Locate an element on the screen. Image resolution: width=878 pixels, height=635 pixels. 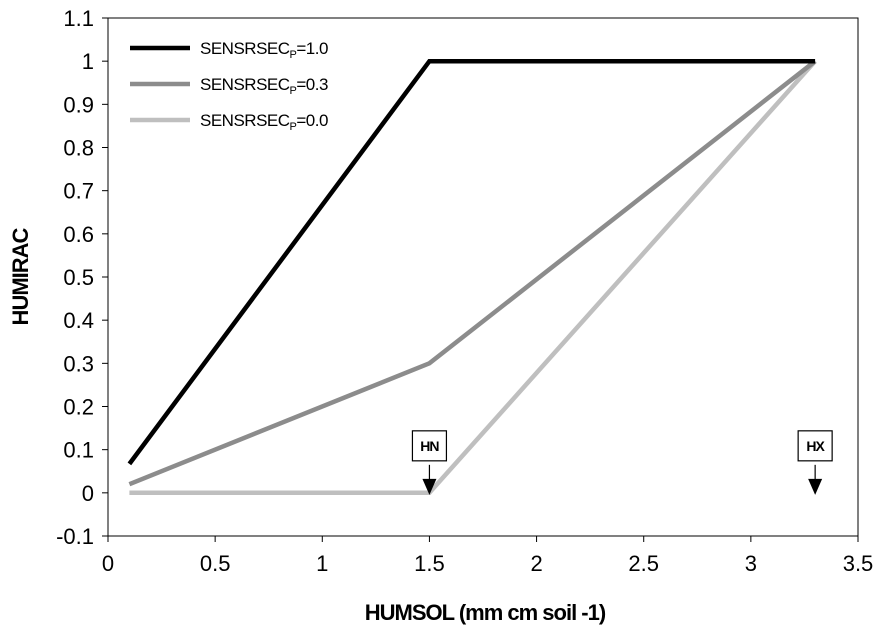
legend-item-1: SENSRSECP=1.0 is located at coordinates (229, 50).